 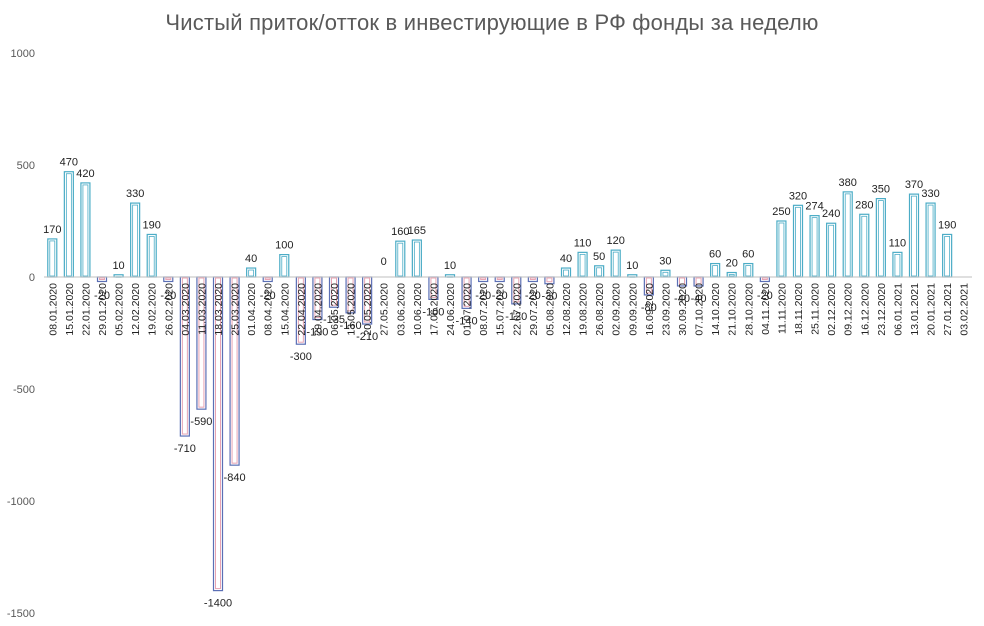 I want to click on data-label: -160, so click(x=351, y=326).